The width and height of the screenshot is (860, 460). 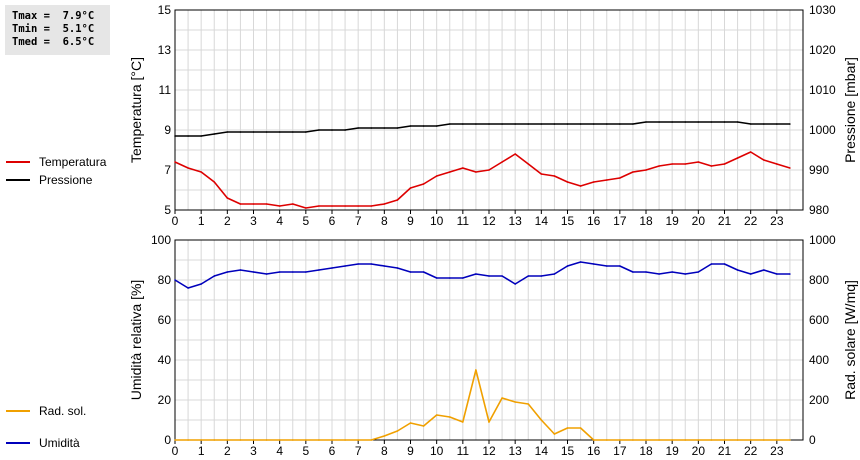 I want to click on x-tick-label: 22, so click(x=751, y=451).